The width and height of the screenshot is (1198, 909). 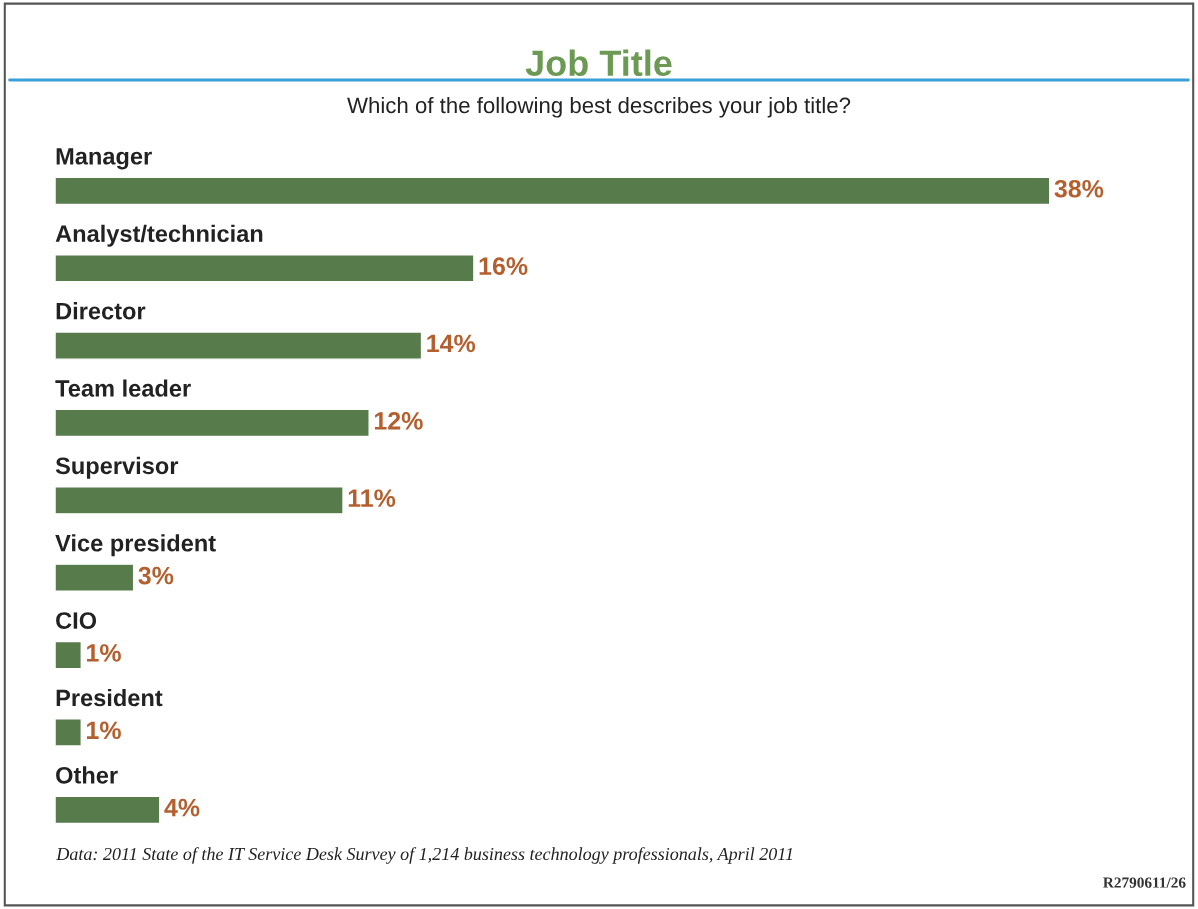 I want to click on y-tick-label: Other, so click(x=87, y=775).